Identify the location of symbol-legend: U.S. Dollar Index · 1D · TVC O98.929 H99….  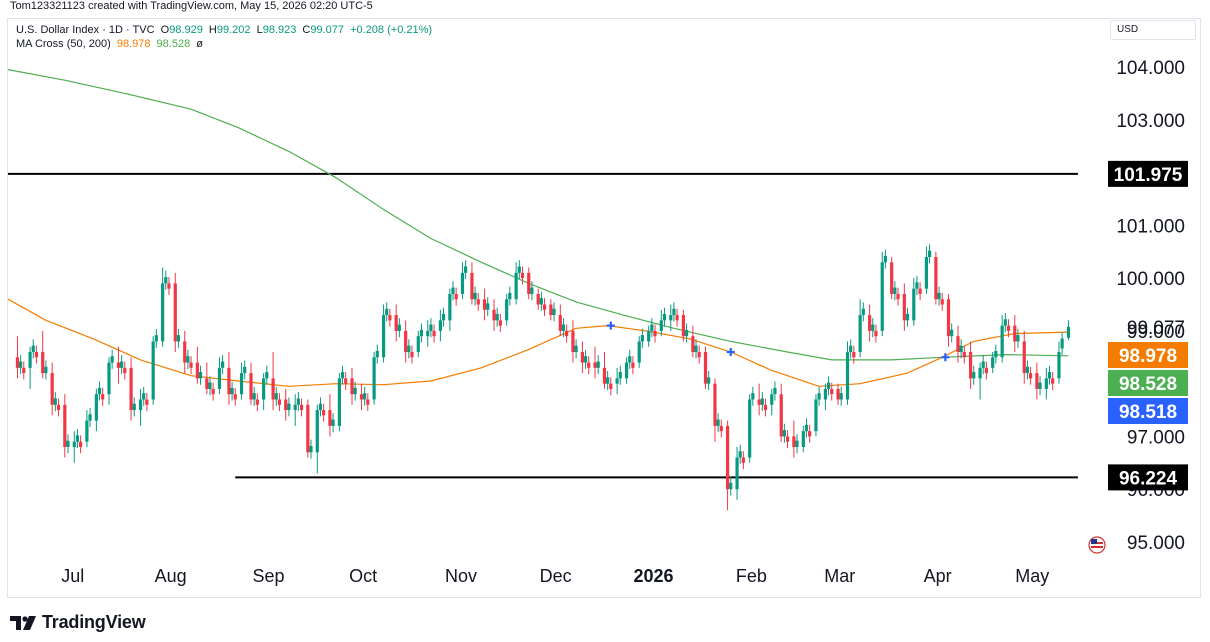
(225, 30).